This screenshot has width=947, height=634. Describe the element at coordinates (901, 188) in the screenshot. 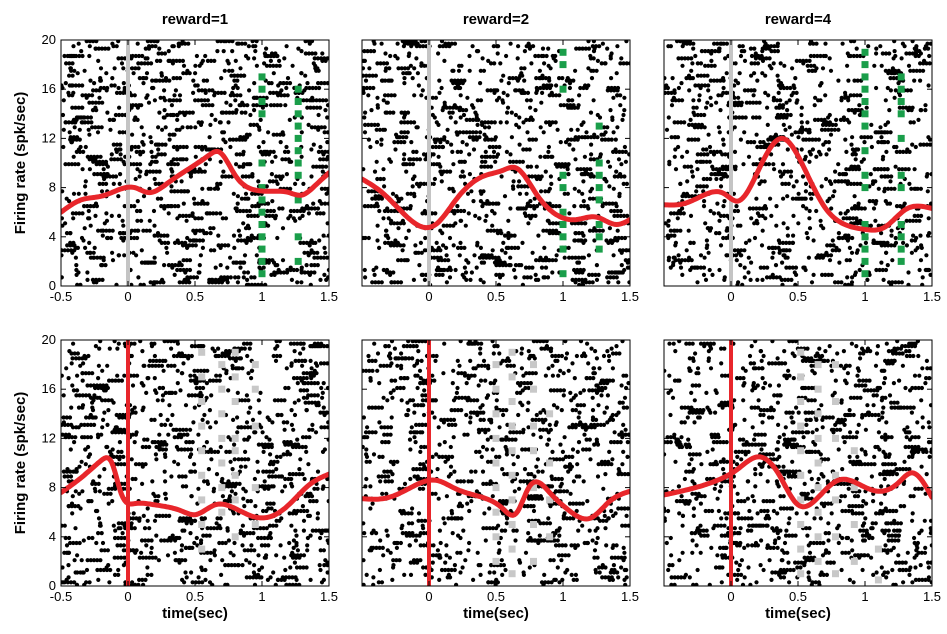

I see `event-marker` at that location.